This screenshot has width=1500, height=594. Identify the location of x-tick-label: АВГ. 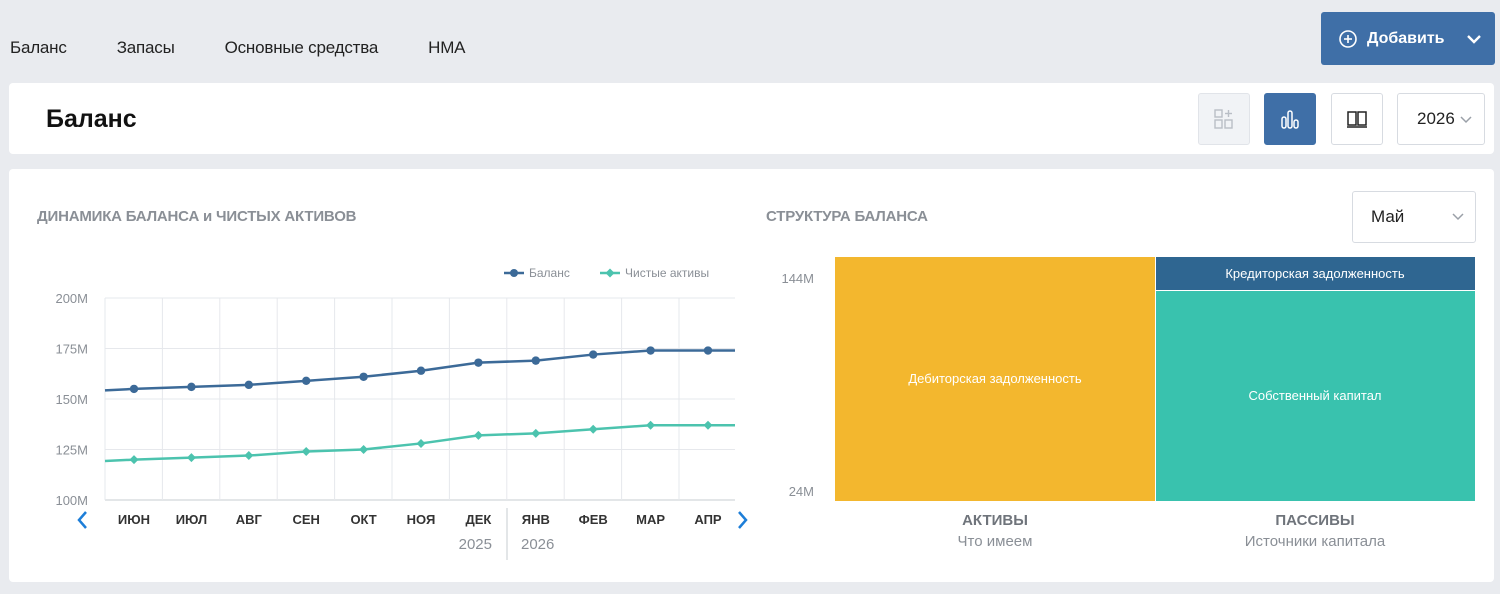
(249, 519).